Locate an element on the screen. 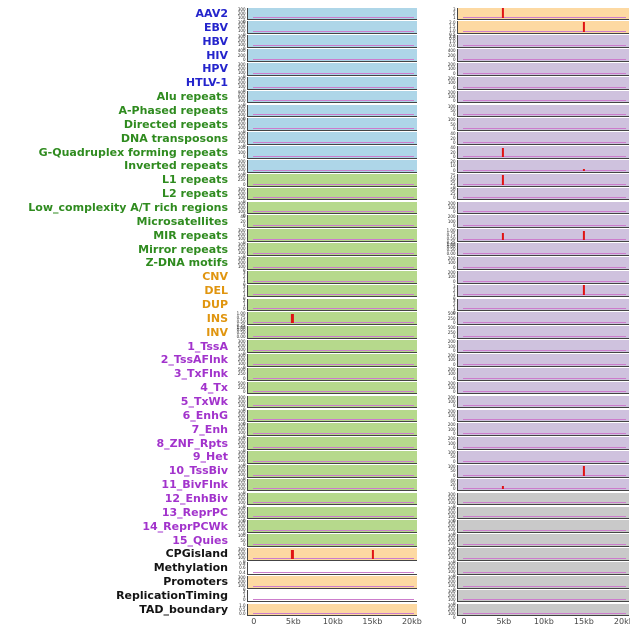  track-row: 4_Tx 500 250 0 200 100 0 is located at coordinates (315, 388).